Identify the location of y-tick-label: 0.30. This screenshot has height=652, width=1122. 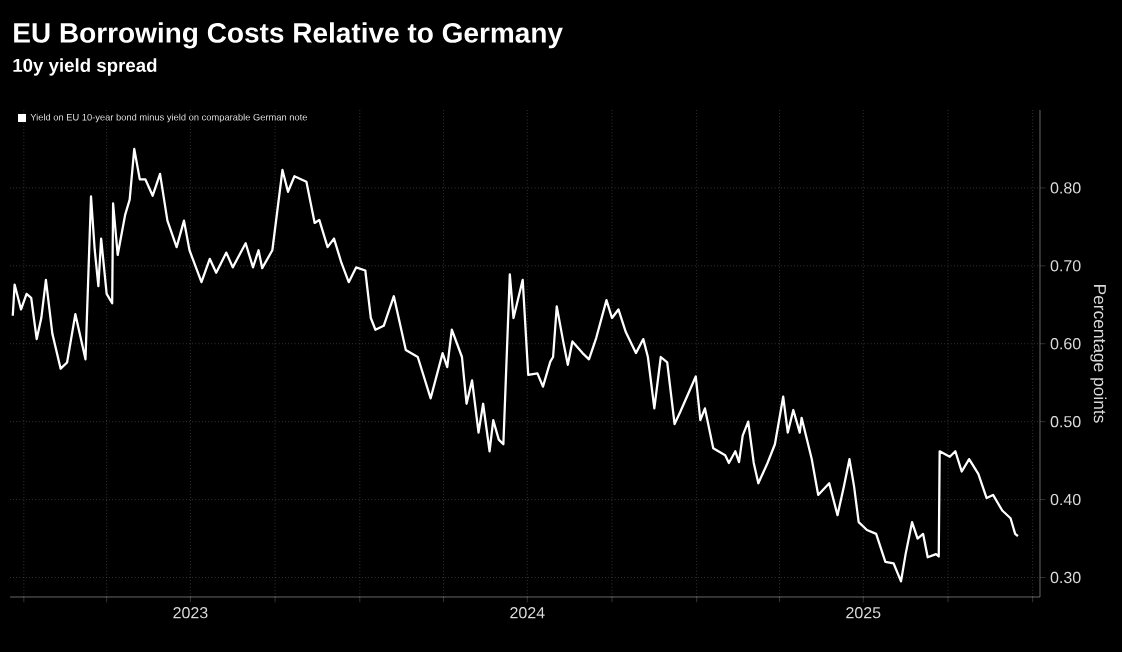
(1065, 577).